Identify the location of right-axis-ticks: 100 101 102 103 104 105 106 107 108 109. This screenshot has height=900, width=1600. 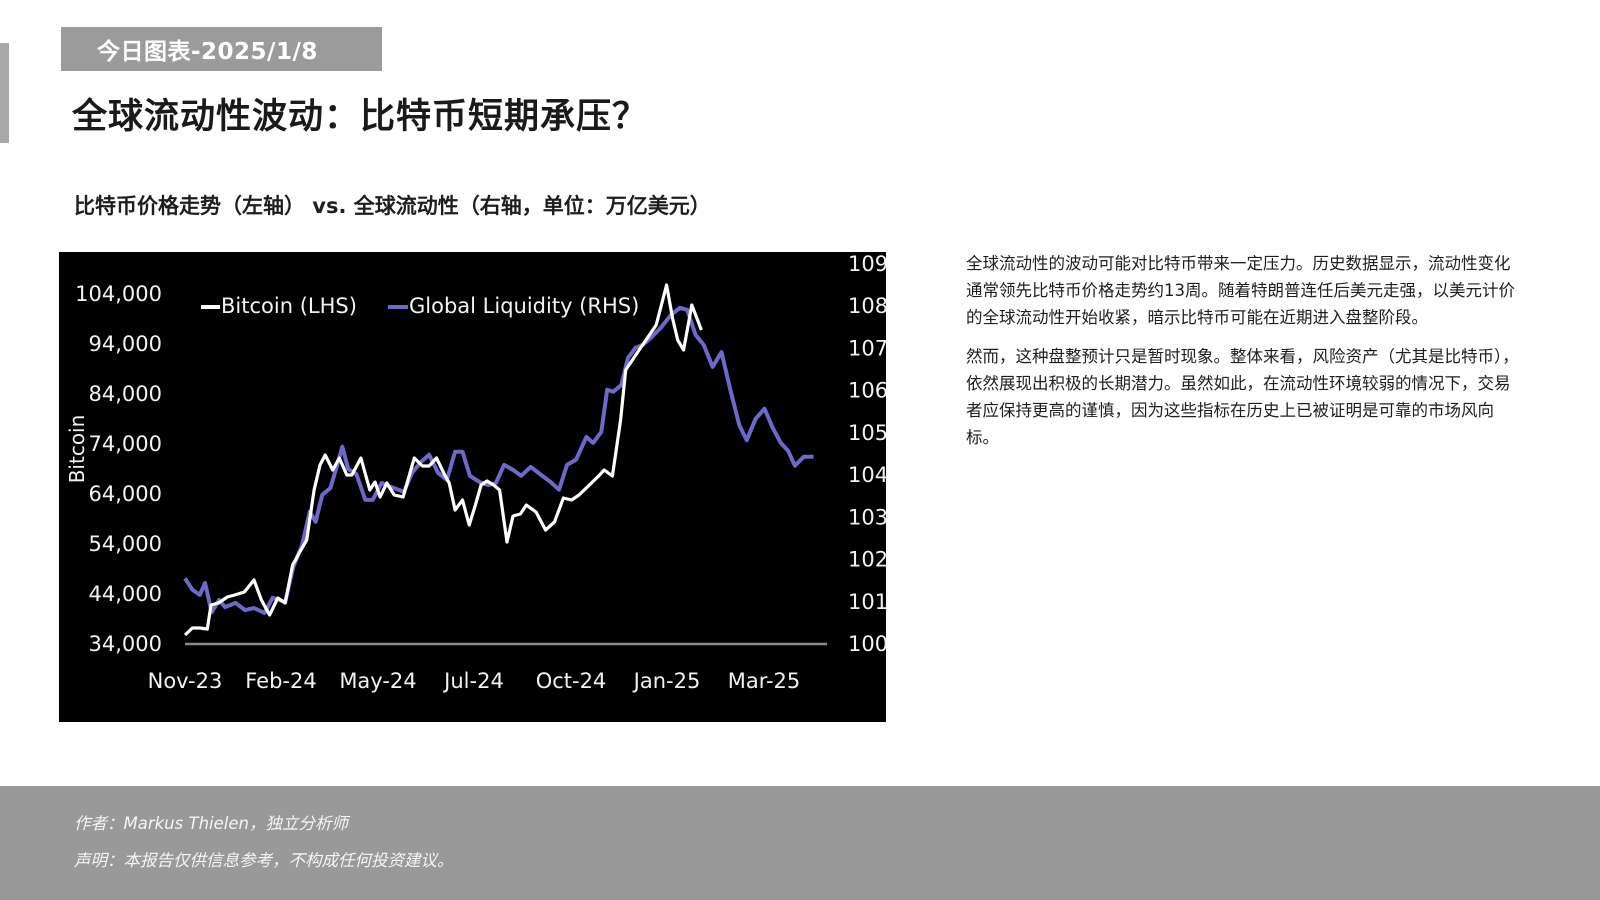
(867, 454).